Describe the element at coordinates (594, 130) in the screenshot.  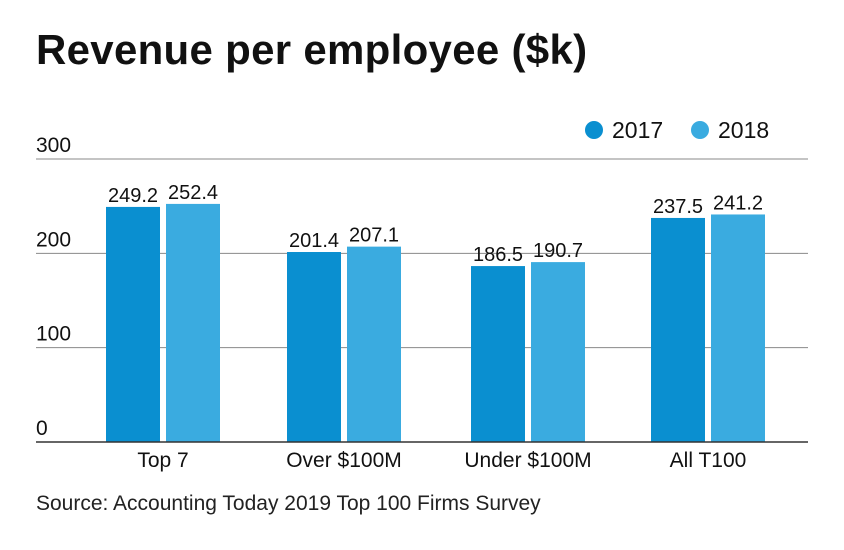
I see `legend-swatch-2017` at that location.